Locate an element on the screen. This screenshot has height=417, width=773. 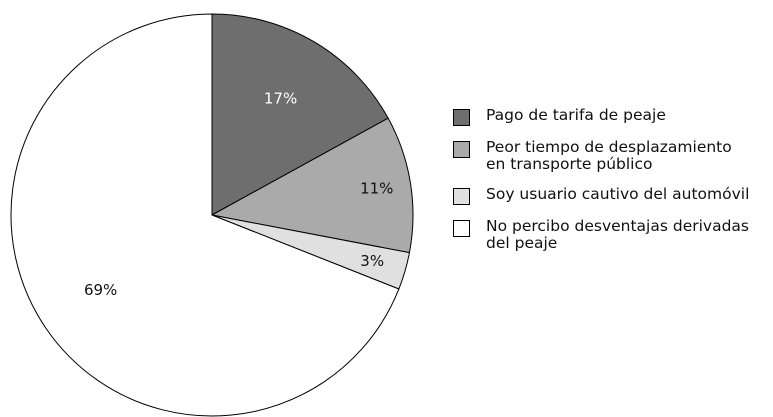
legend-label: Soy usuario cautivo del automóvil is located at coordinates (618, 194).